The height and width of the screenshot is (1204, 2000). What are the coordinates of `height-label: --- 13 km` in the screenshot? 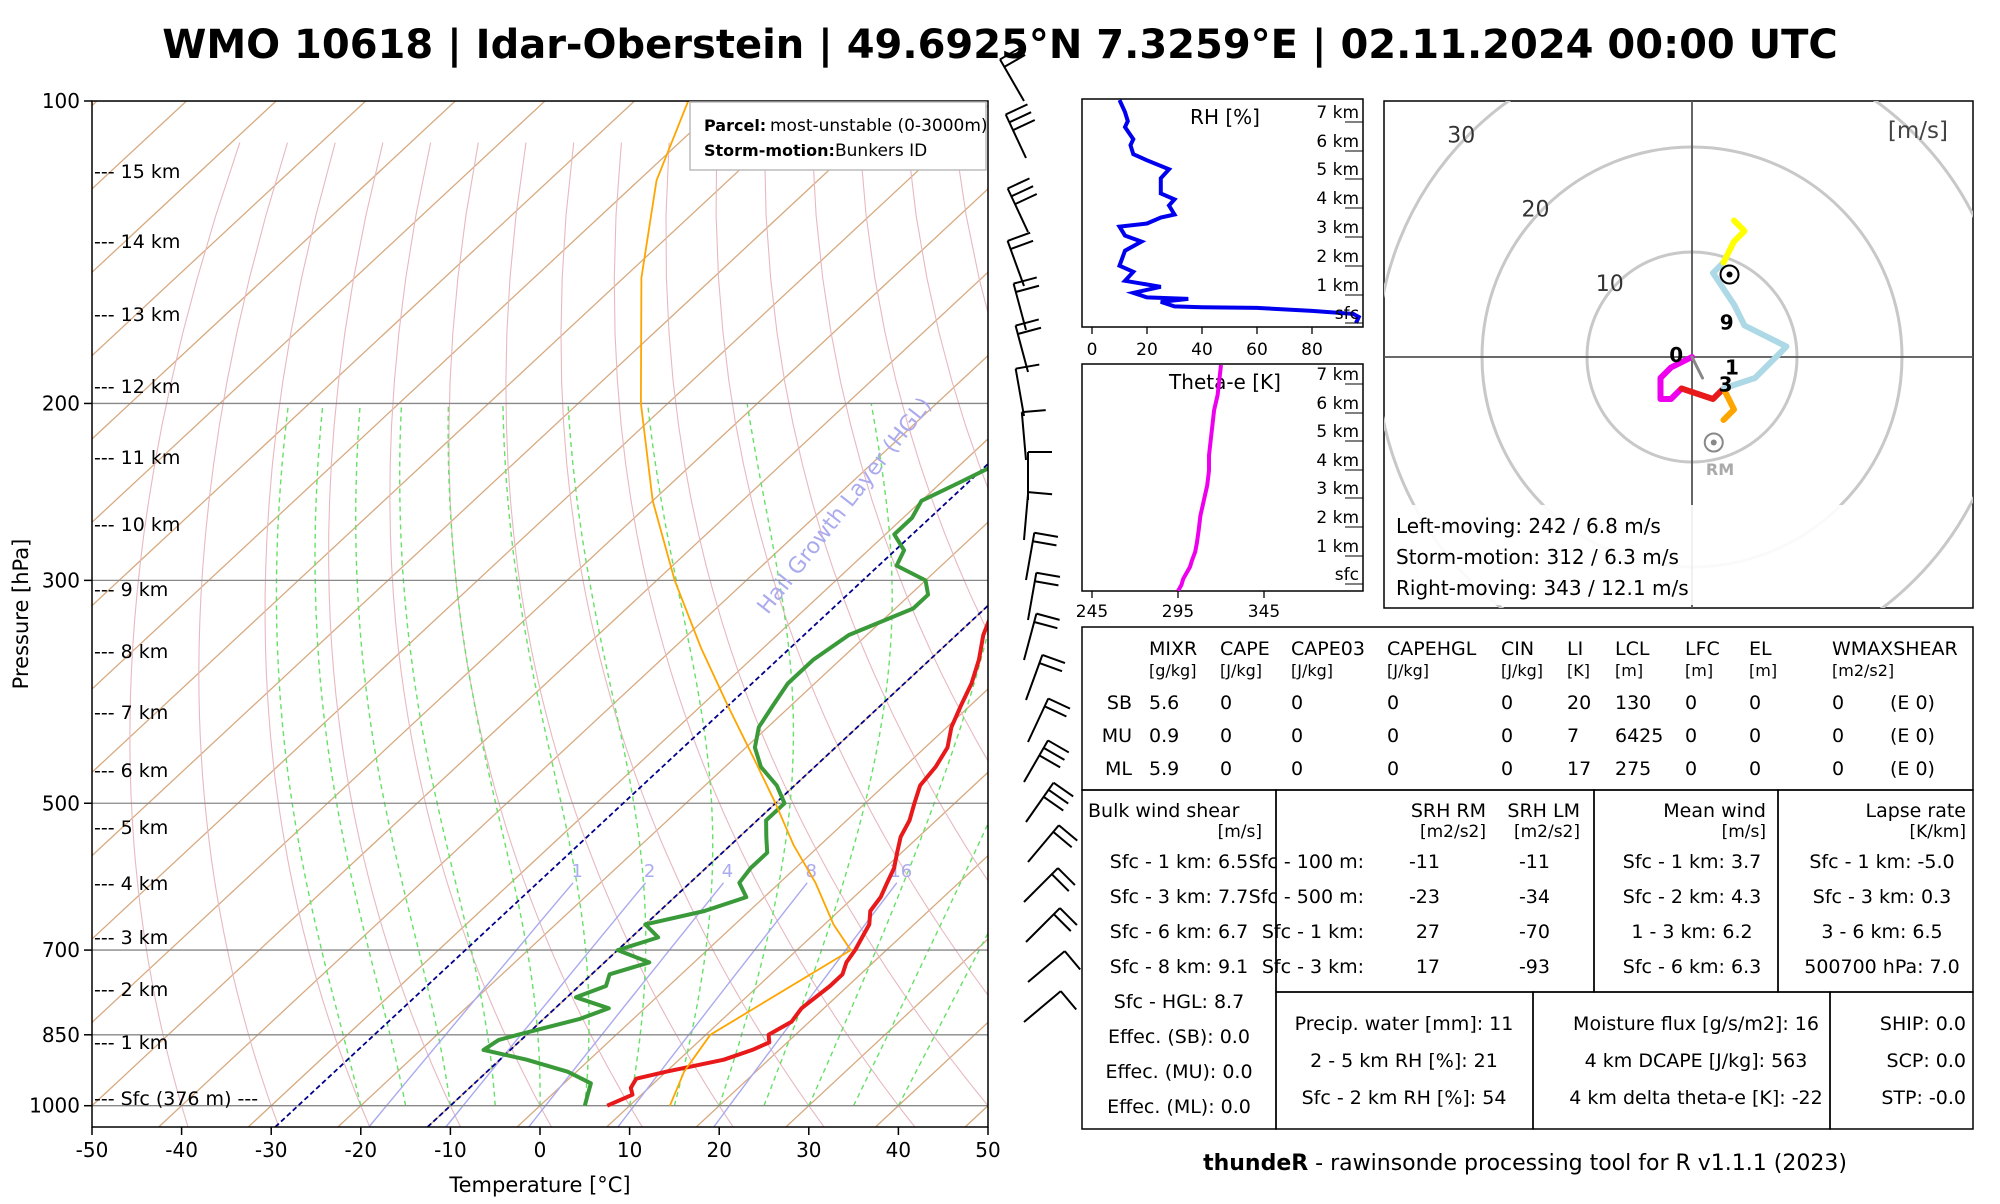 It's located at (137, 315).